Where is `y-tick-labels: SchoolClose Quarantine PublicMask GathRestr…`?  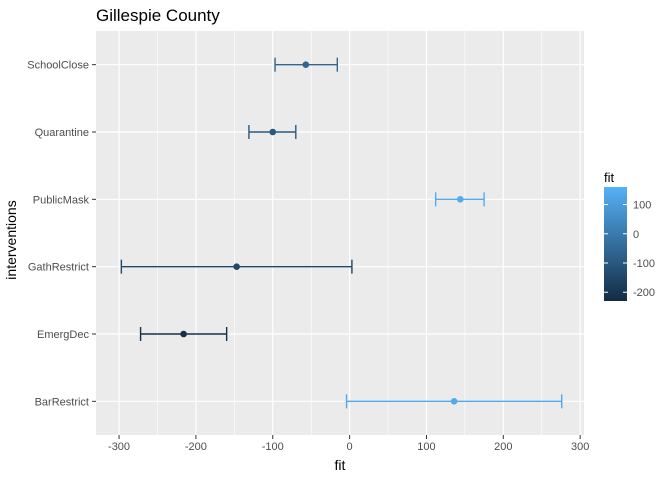 y-tick-labels: SchoolClose Quarantine PublicMask GathRestr… is located at coordinates (61, 234).